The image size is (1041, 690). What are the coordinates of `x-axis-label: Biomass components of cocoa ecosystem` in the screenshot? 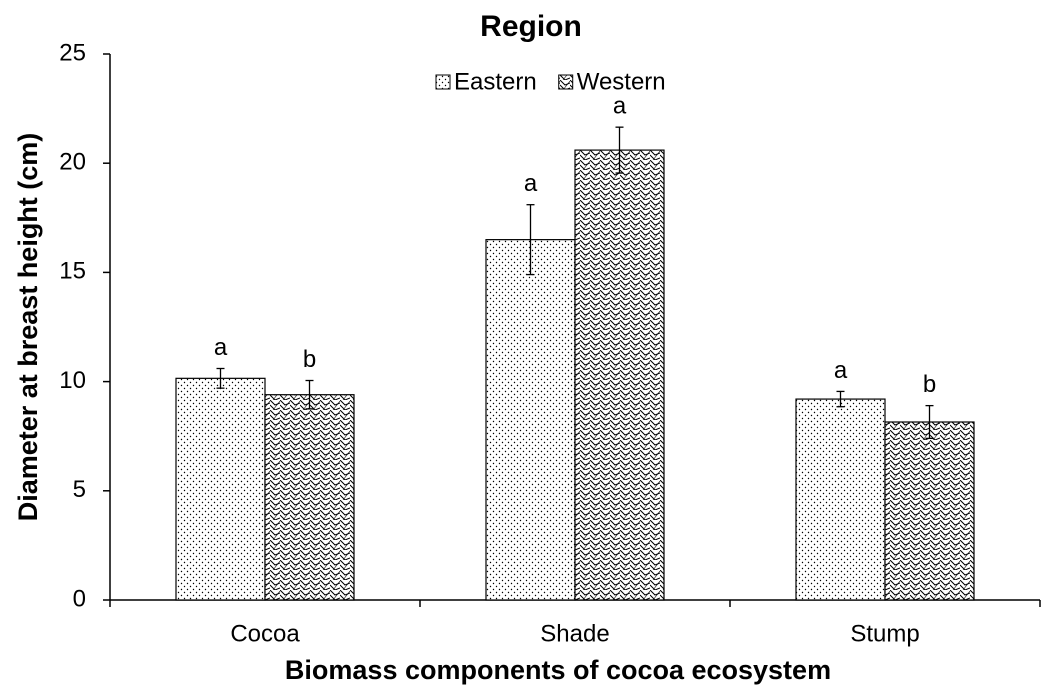 It's located at (558, 670).